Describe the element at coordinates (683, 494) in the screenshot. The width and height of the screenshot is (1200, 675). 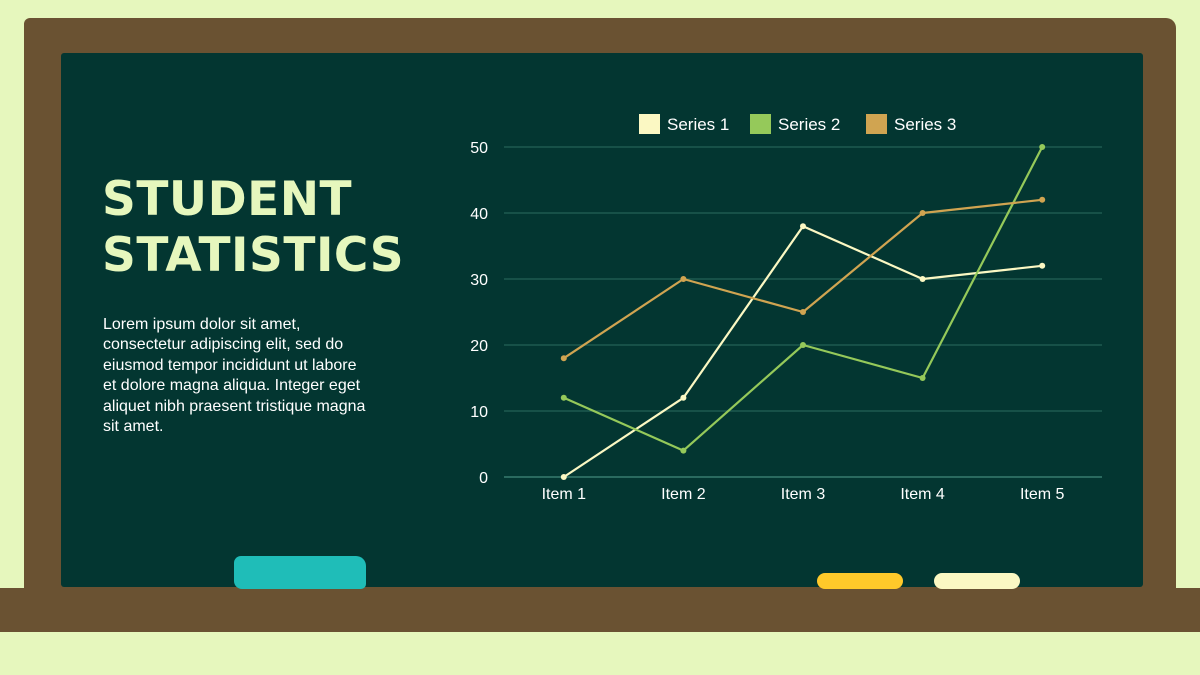
I see `x-tick-label: Item 2` at that location.